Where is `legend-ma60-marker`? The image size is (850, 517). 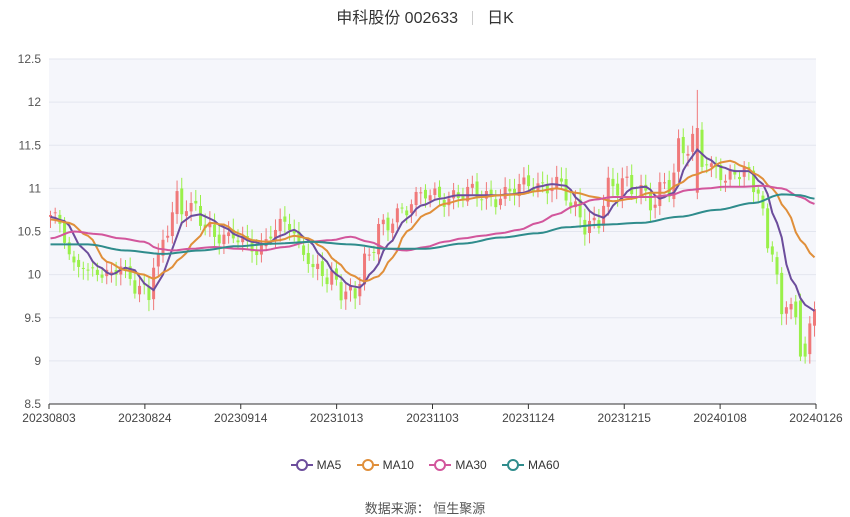
legend-ma60-marker is located at coordinates (513, 465).